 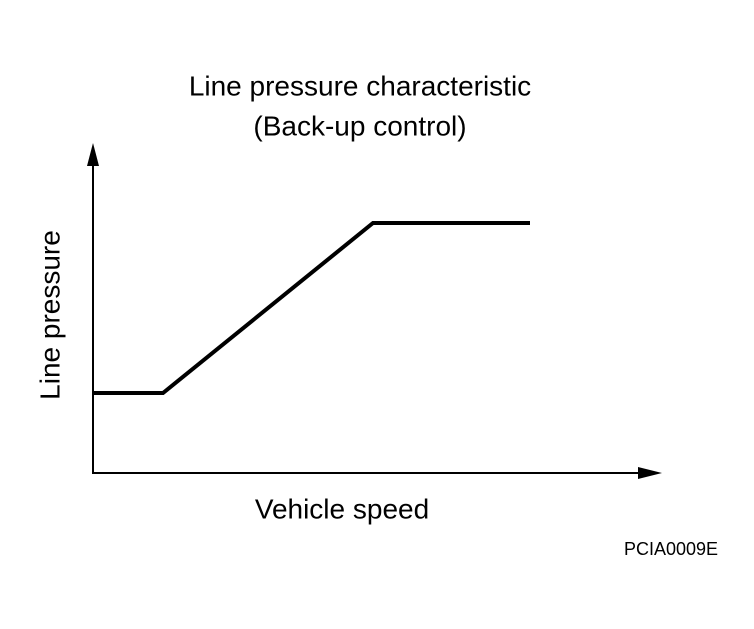 What do you see at coordinates (359, 125) in the screenshot?
I see `title-line-2: (Back-up control)` at bounding box center [359, 125].